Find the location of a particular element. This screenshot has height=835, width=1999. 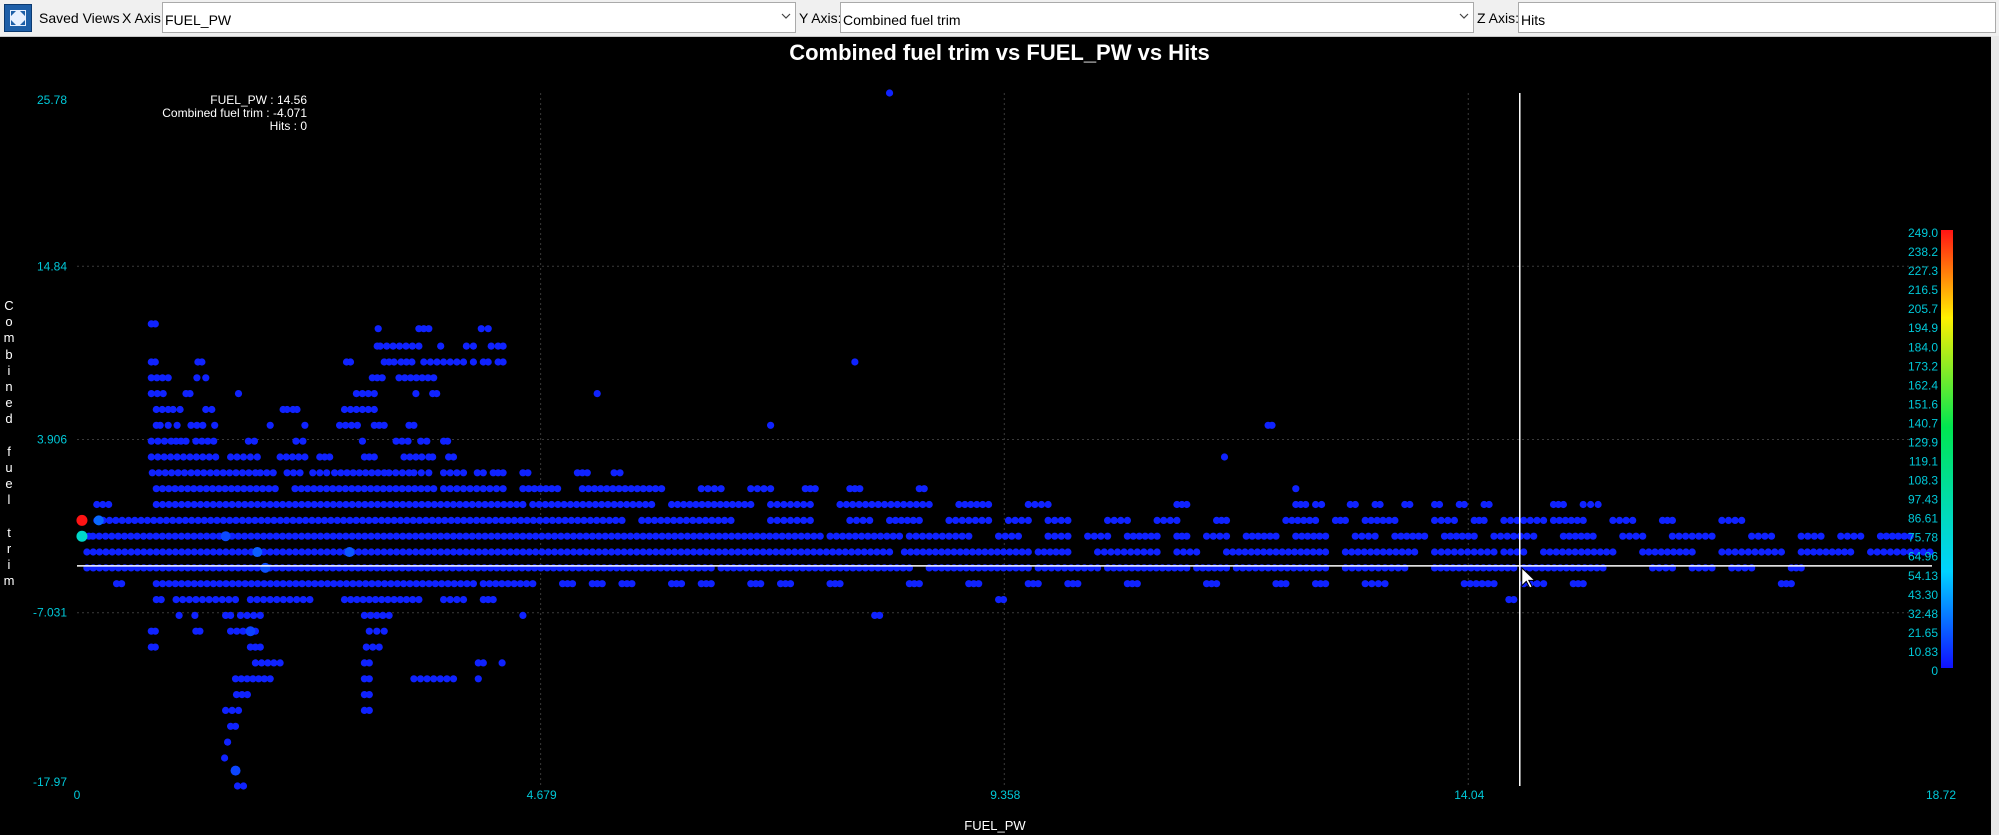

color-scale-label: 129.9 is located at coordinates (1923, 442).